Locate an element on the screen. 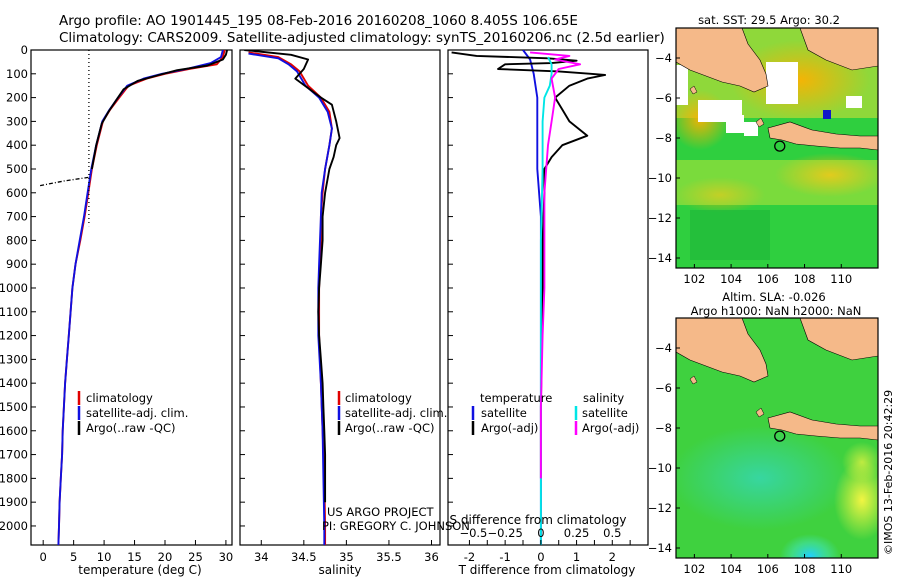  y-tick-label: 900 is located at coordinates (17, 264).